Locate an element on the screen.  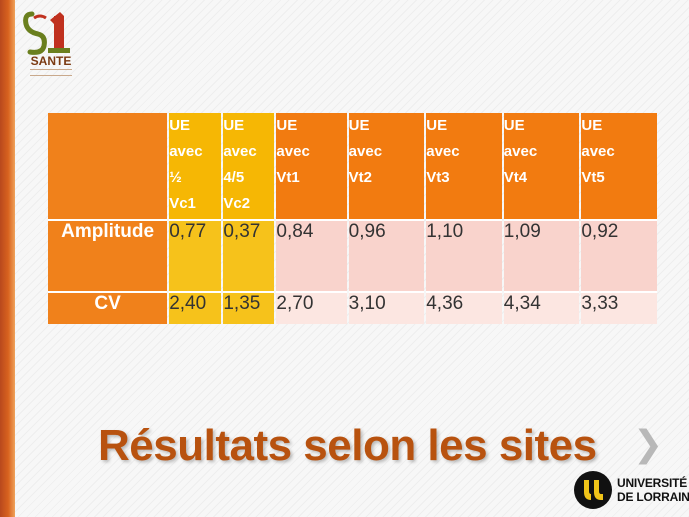
s1-sante-logo: SANTE is located at coordinates (51, 43).